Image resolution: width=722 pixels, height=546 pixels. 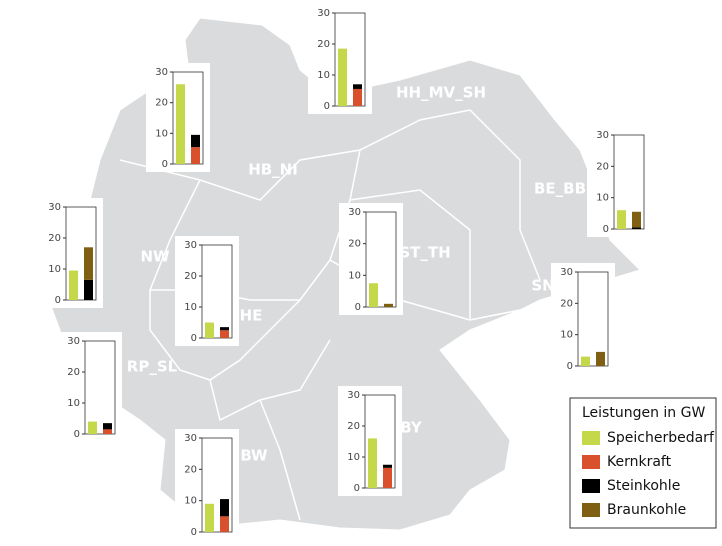 I want to click on legend-title: Leistungen in GW, so click(x=643, y=413).